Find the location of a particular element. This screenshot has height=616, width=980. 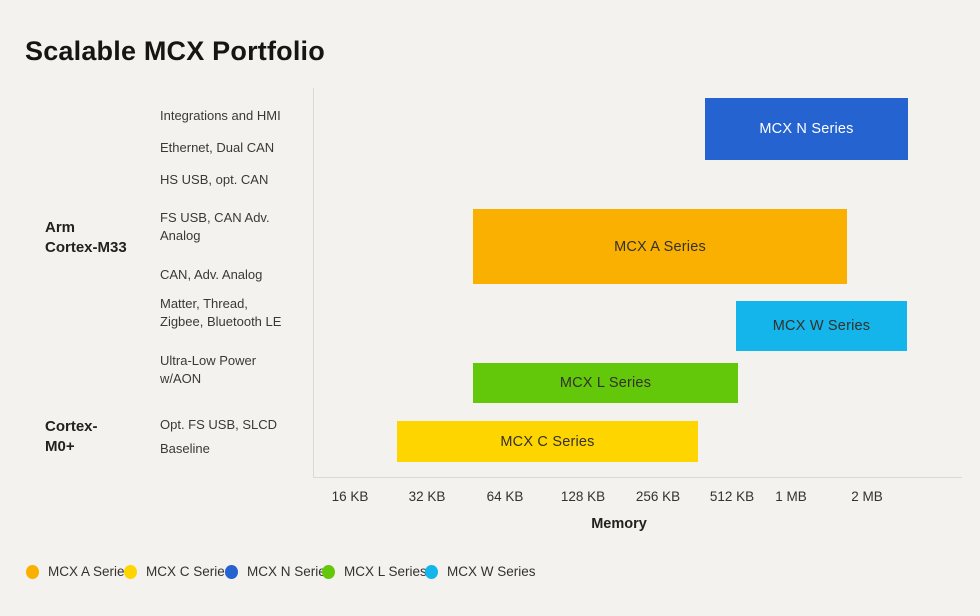

x-axis-line is located at coordinates (637, 477).